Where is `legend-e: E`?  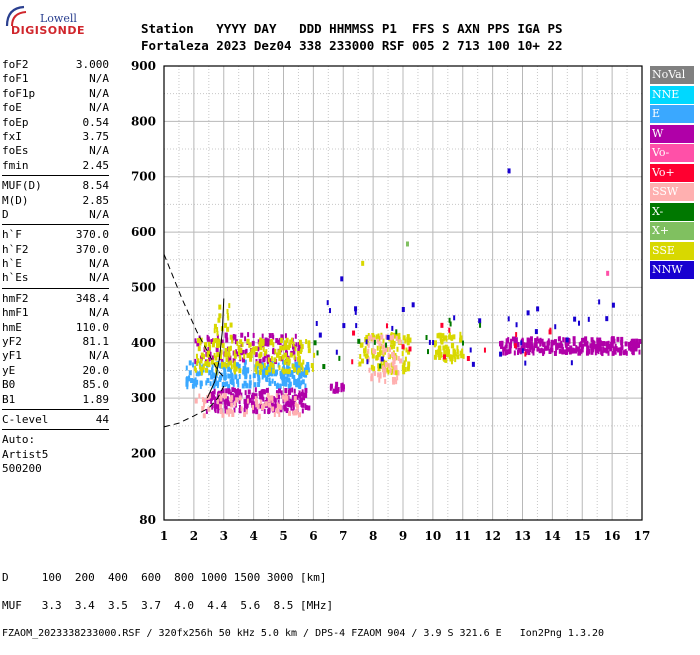
legend-e: E is located at coordinates (672, 114).